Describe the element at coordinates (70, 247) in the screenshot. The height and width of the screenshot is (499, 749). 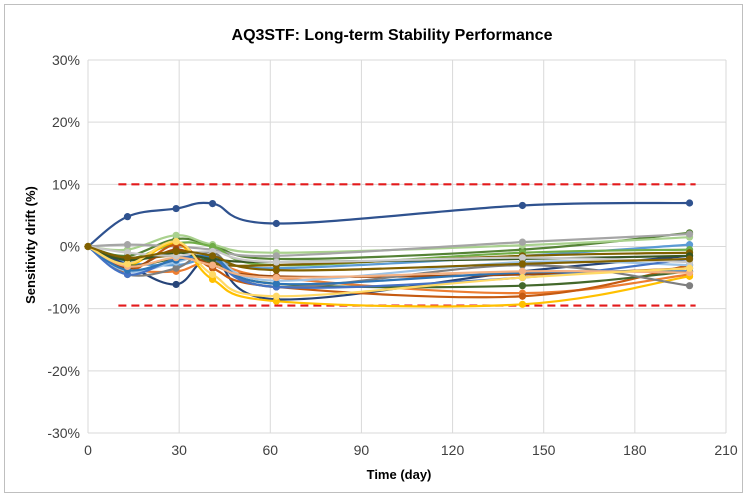
I see `y-tick-label: 0%` at that location.